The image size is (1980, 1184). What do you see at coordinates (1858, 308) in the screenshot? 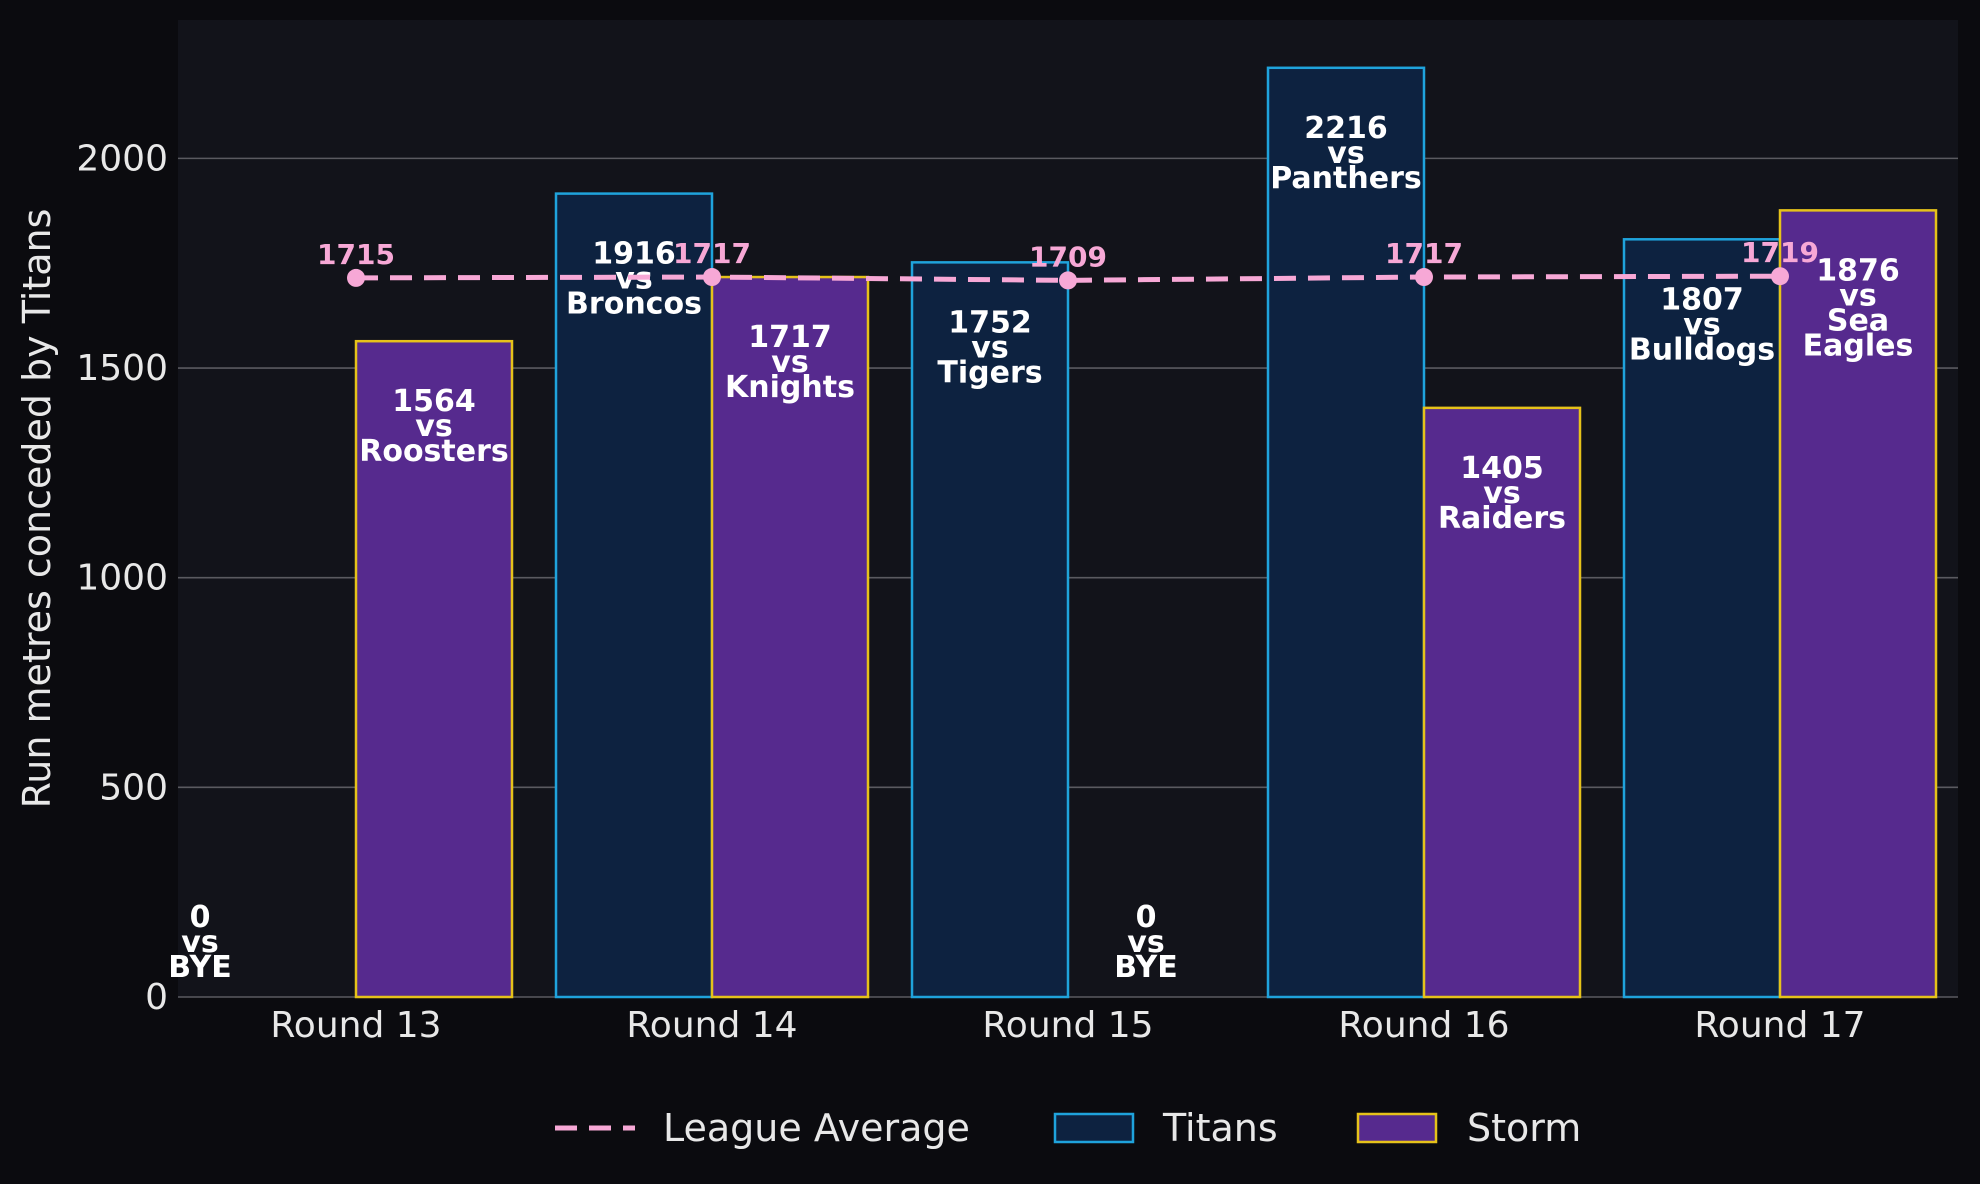
I see `bar-label: 1876 vs Sea Eagles` at bounding box center [1858, 308].